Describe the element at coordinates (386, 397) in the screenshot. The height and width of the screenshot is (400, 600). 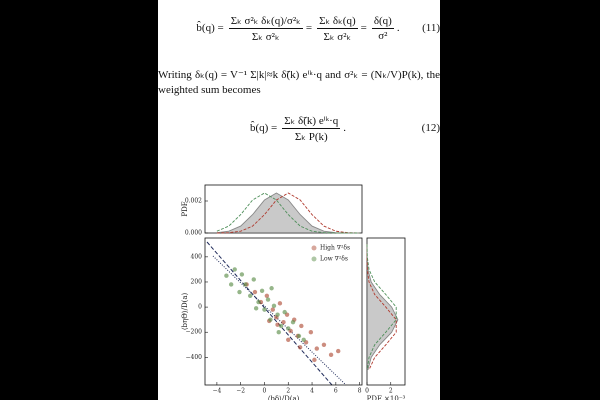
I see `x-axis-label: PDF ×10⁻³` at that location.